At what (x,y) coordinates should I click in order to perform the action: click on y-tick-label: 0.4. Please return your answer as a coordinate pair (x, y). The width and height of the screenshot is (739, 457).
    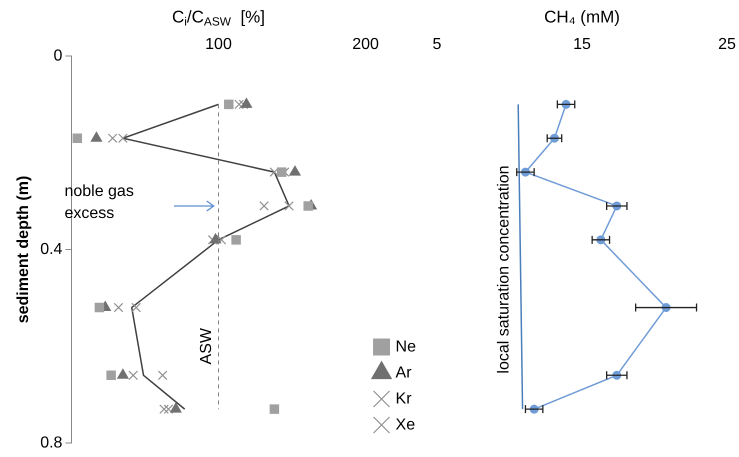
    Looking at the image, I should click on (51, 249).